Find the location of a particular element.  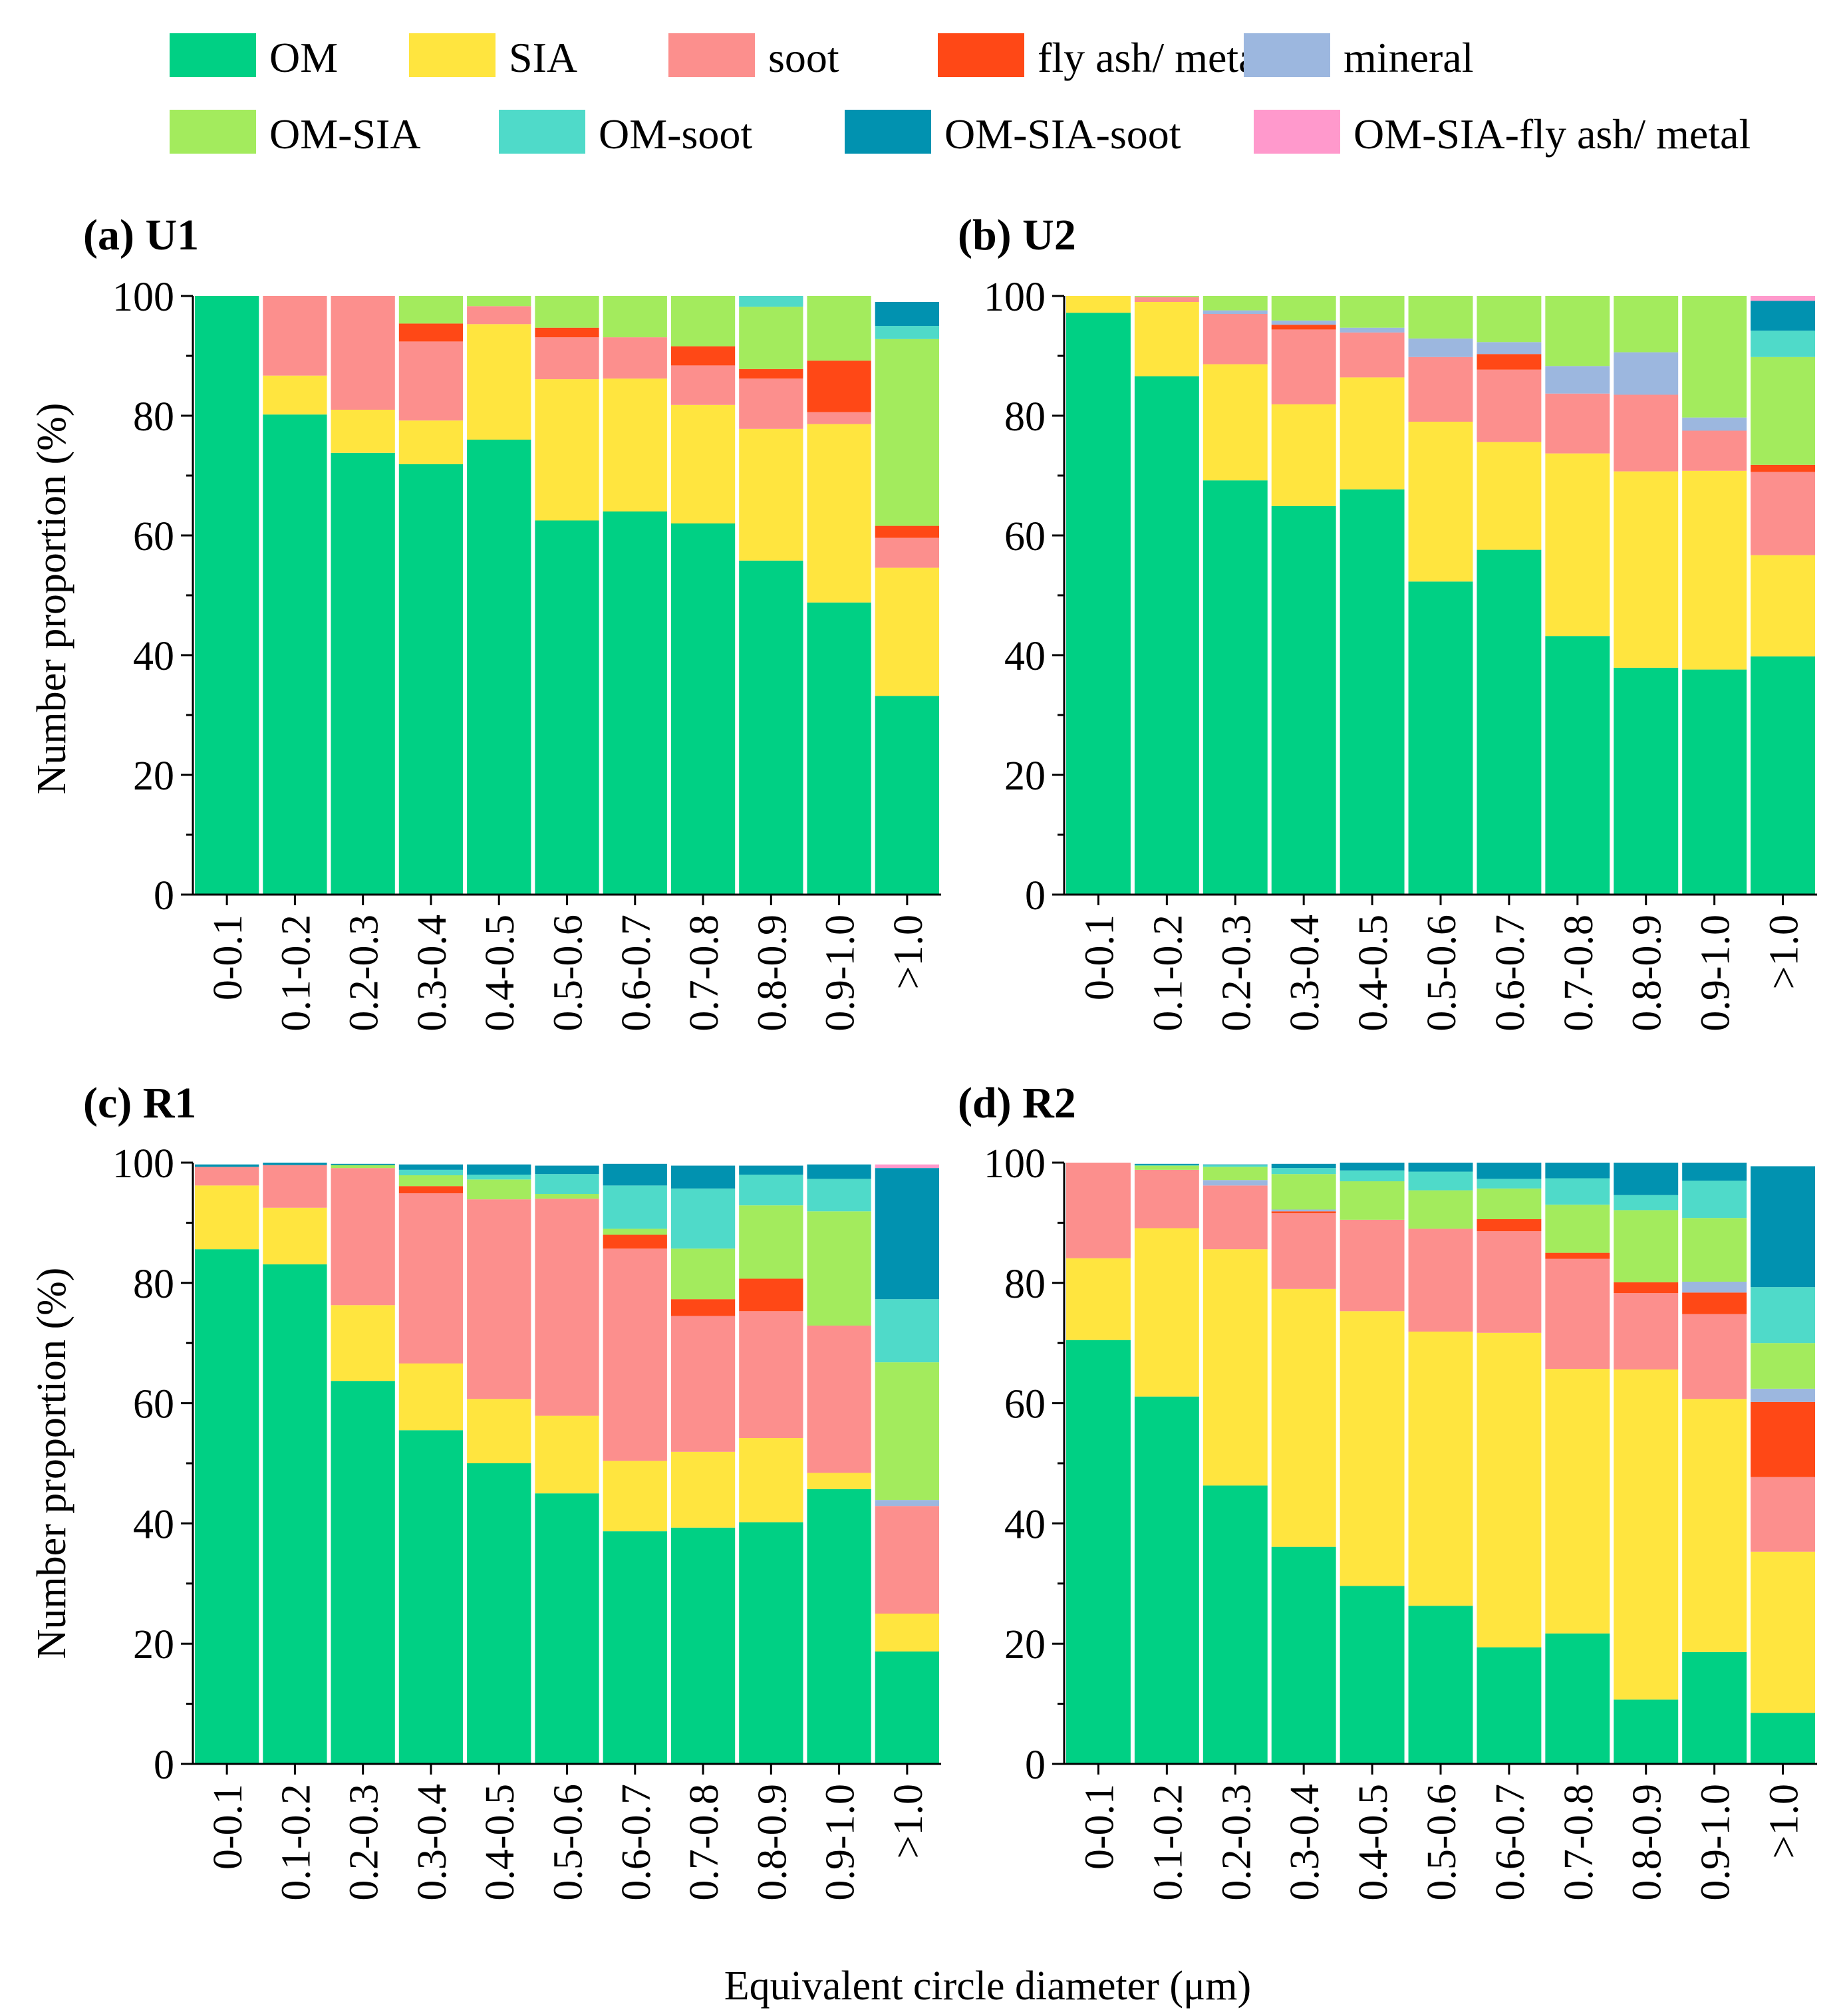

legend-item-om-sia-soot: OM-SIA-soot is located at coordinates (1013, 134).